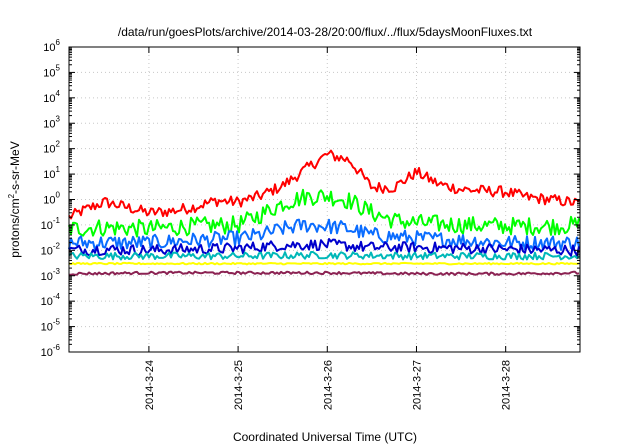  Describe the element at coordinates (57, 220) in the screenshot. I see `y-tick-exponent: -1` at that location.